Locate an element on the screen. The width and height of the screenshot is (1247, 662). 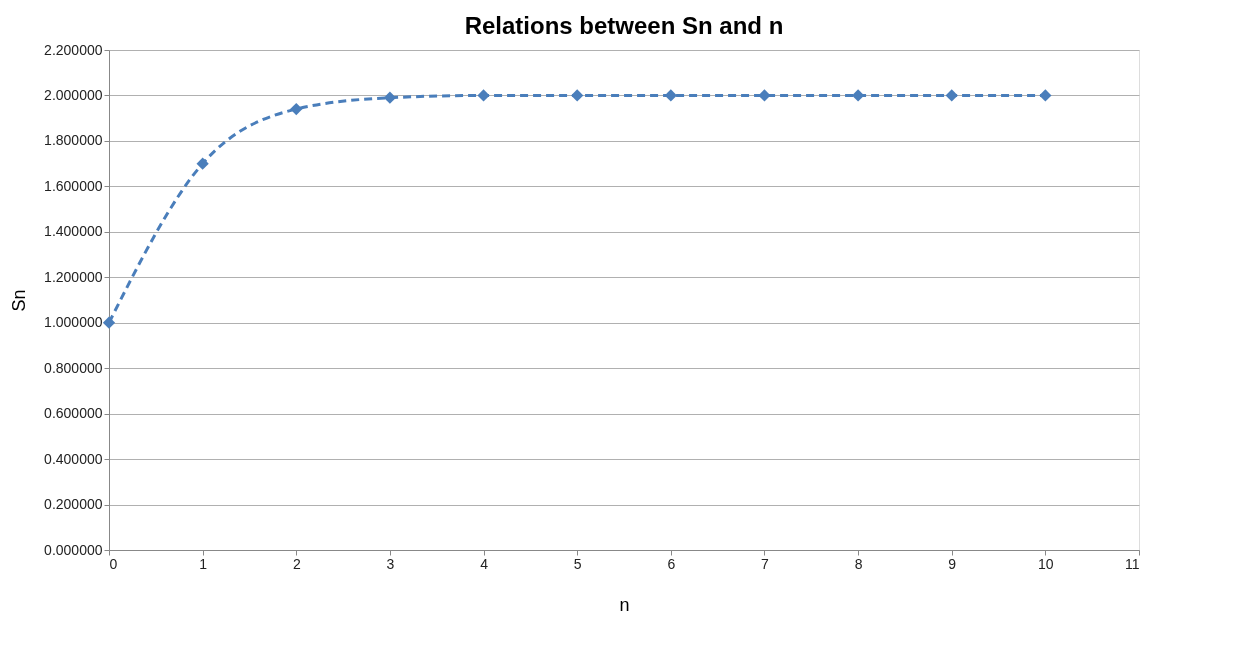
y-tick-label: 0.200000 is located at coordinates (73, 504).